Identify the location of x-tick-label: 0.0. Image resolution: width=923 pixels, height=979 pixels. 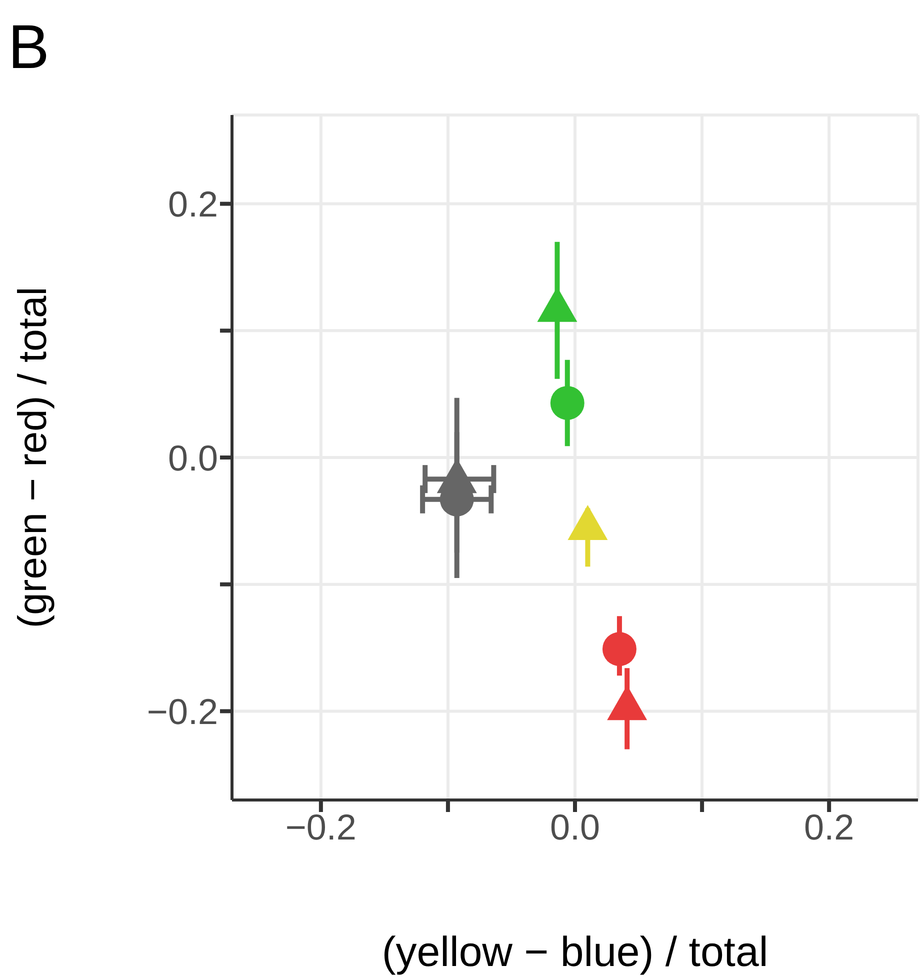
(575, 827).